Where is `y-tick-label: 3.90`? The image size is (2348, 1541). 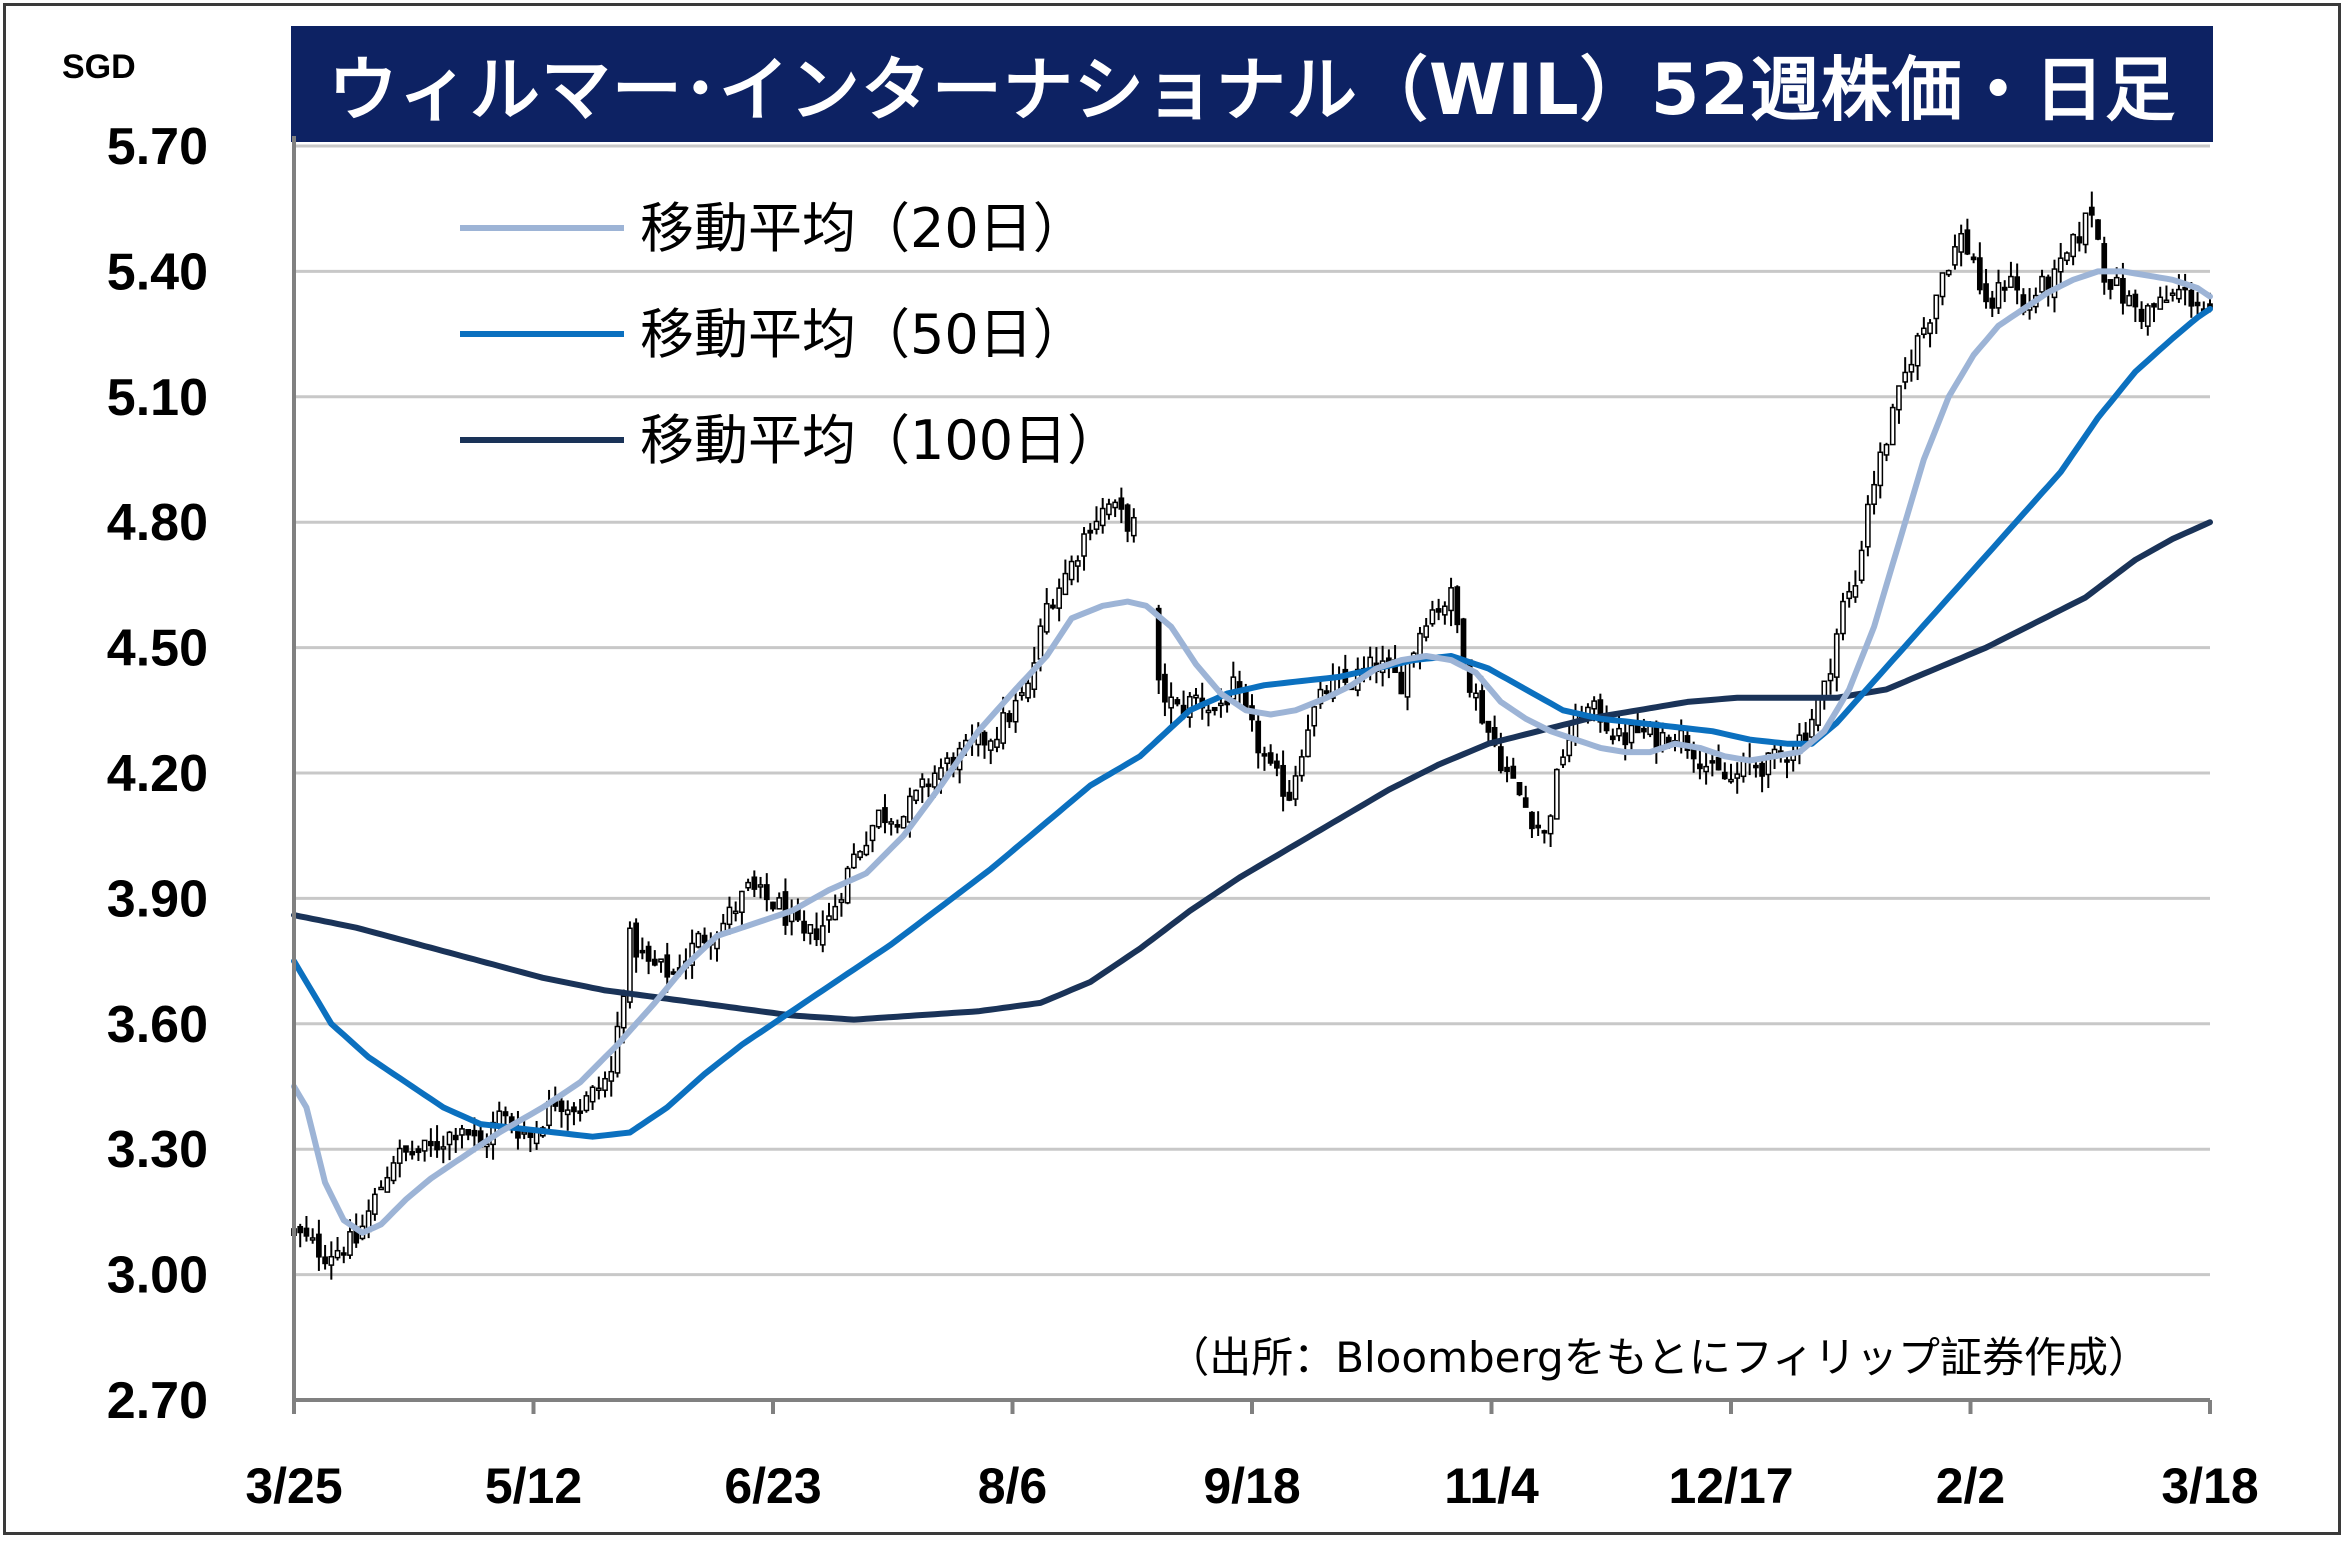 y-tick-label: 3.90 is located at coordinates (157, 899).